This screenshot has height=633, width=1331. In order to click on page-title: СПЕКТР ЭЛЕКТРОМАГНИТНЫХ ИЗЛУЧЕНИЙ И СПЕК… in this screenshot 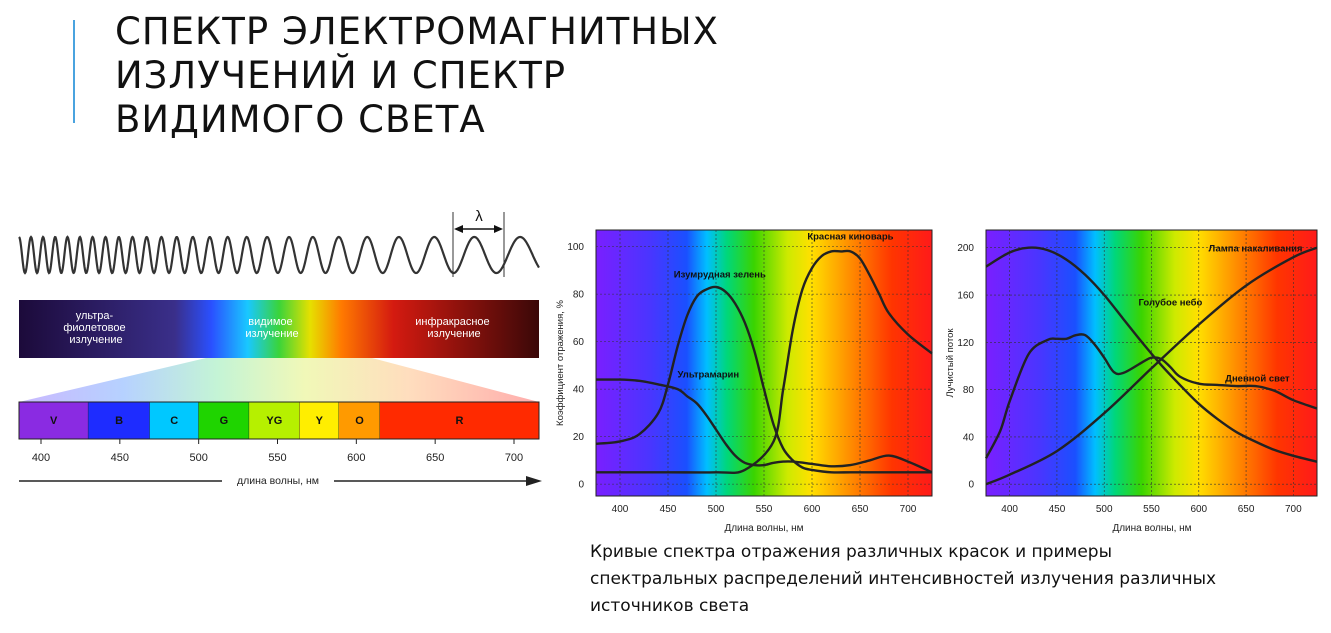, I will do `click(417, 76)`.